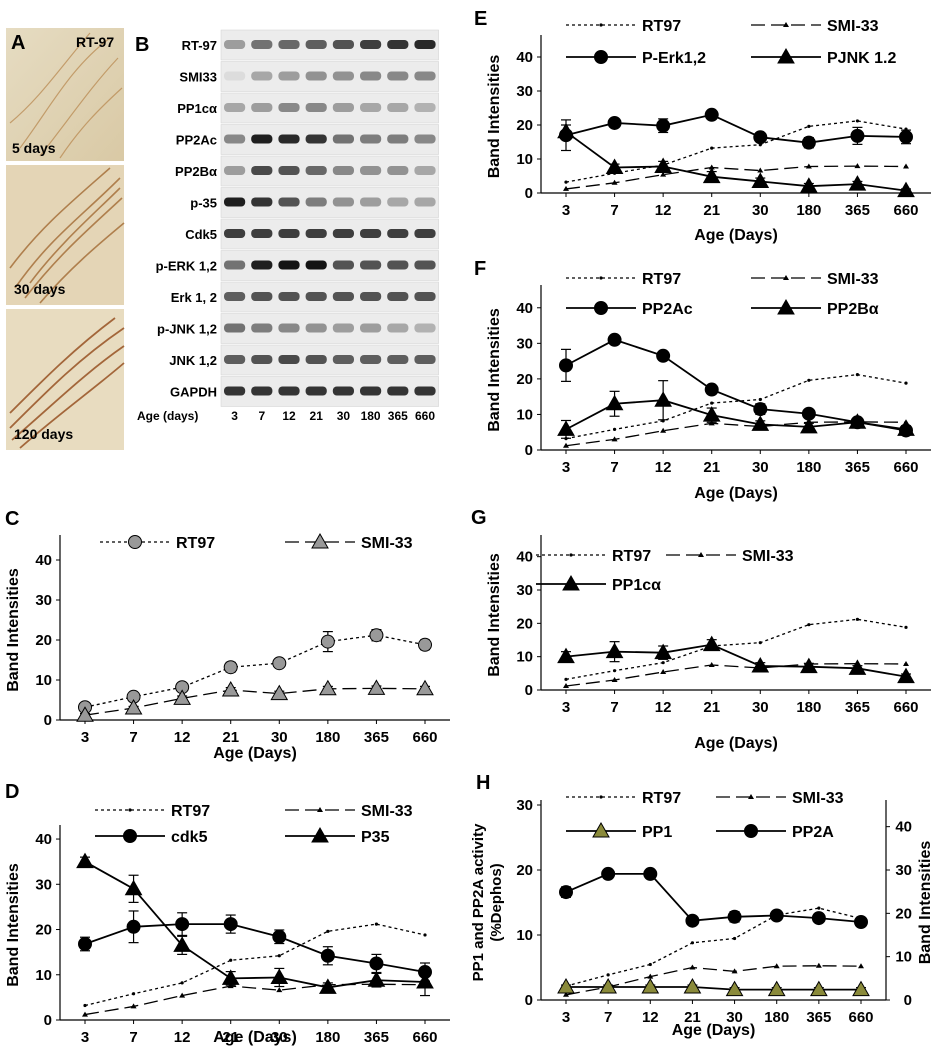  What do you see at coordinates (487, 902) in the screenshot?
I see `y-axis-label: PP1 and PP2A activity(%Dephos)` at bounding box center [487, 902].